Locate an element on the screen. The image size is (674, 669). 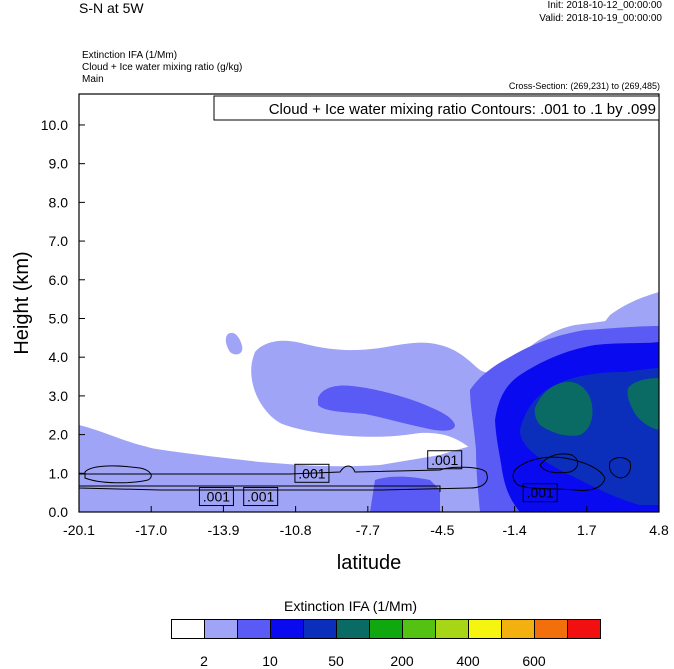
colorbar-label: 600 is located at coordinates (534, 661).